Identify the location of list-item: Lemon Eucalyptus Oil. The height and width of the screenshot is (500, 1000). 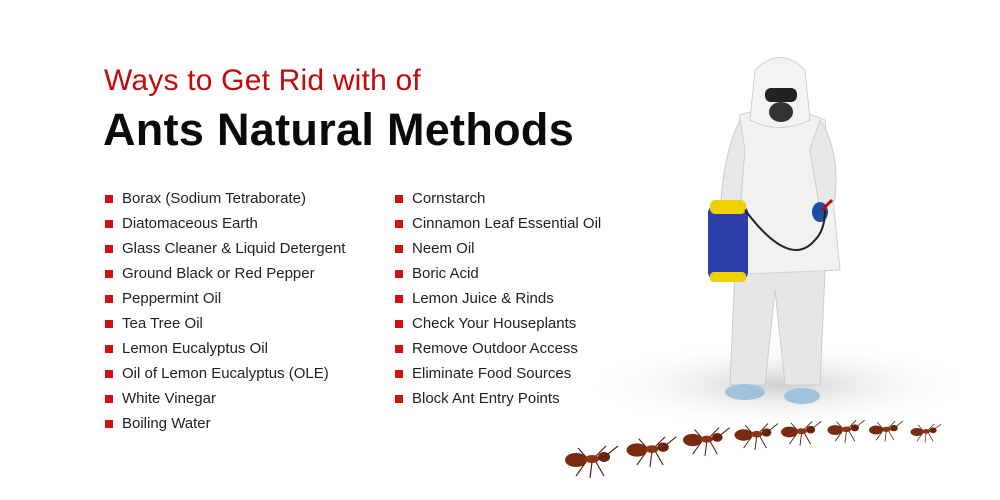
(225, 348).